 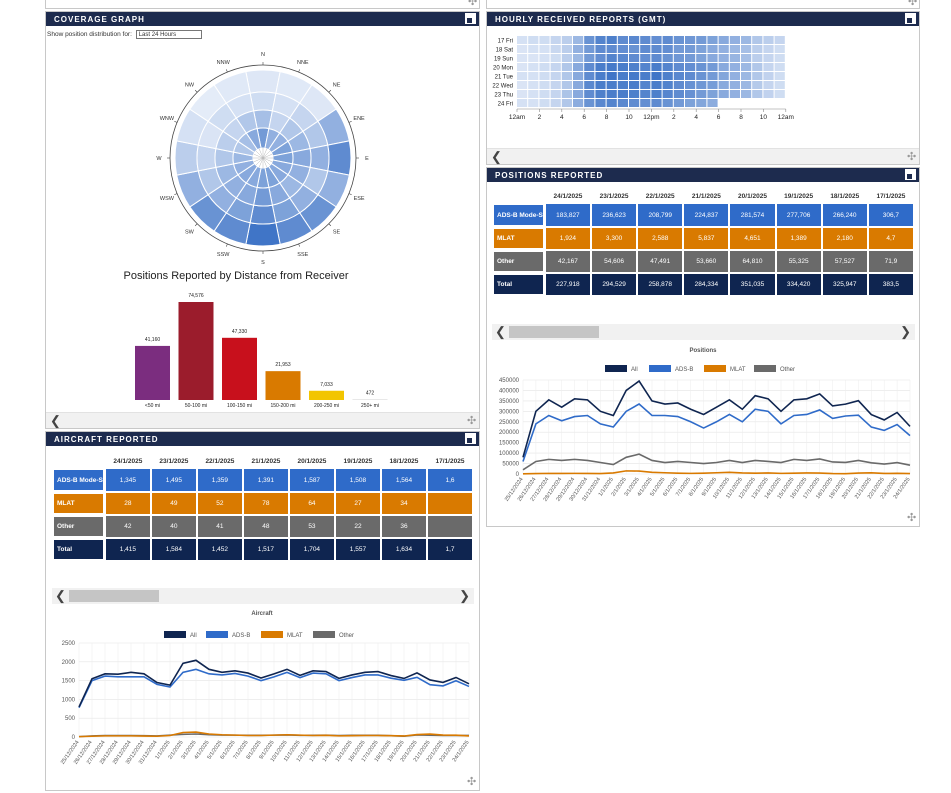 I want to click on period-select: Last 24 Hours, so click(x=168, y=34).